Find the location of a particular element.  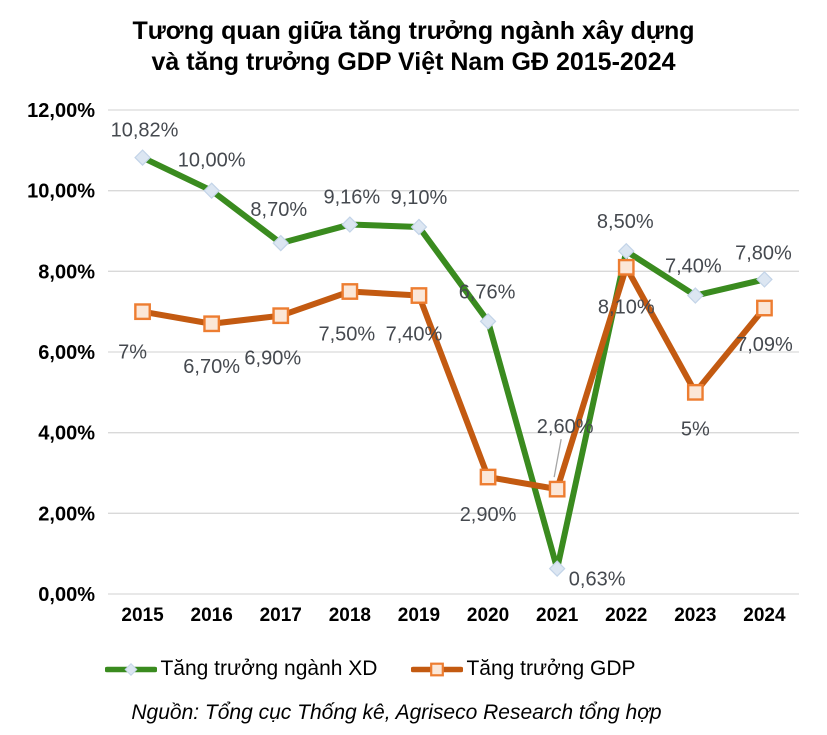

legend-entry-xd: Tăng trưởng ngành XD is located at coordinates (241, 669).